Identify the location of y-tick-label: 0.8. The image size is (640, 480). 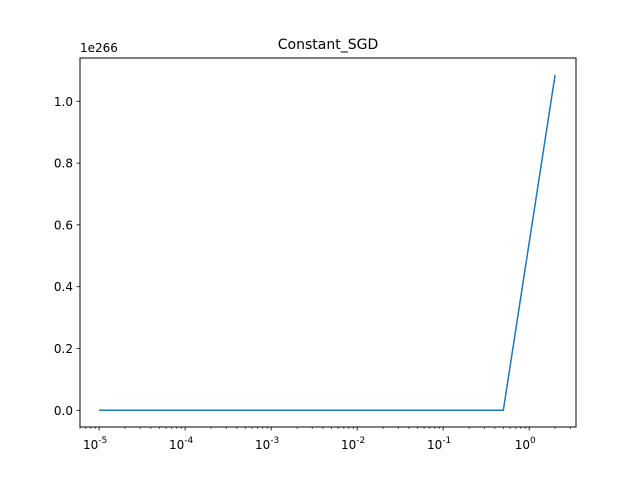
(63, 164).